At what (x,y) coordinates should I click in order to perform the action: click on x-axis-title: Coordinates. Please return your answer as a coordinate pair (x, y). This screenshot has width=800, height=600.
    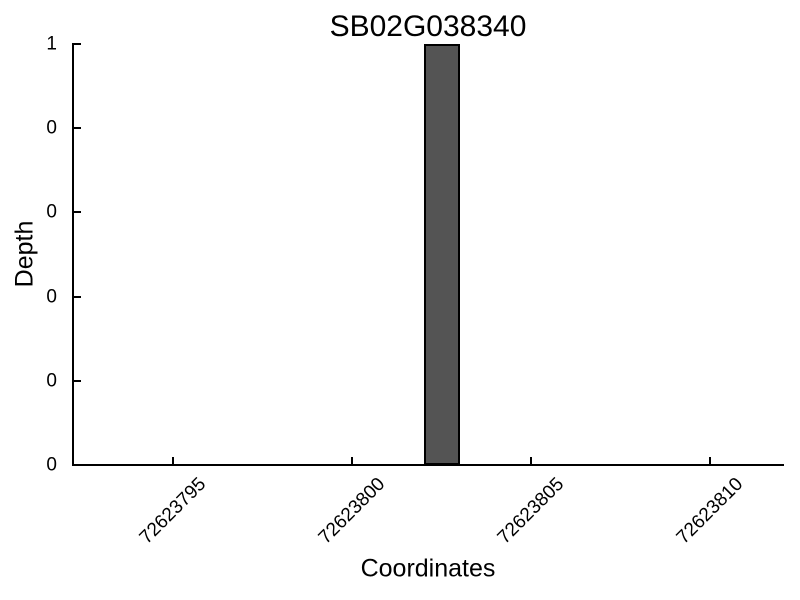
    Looking at the image, I should click on (428, 568).